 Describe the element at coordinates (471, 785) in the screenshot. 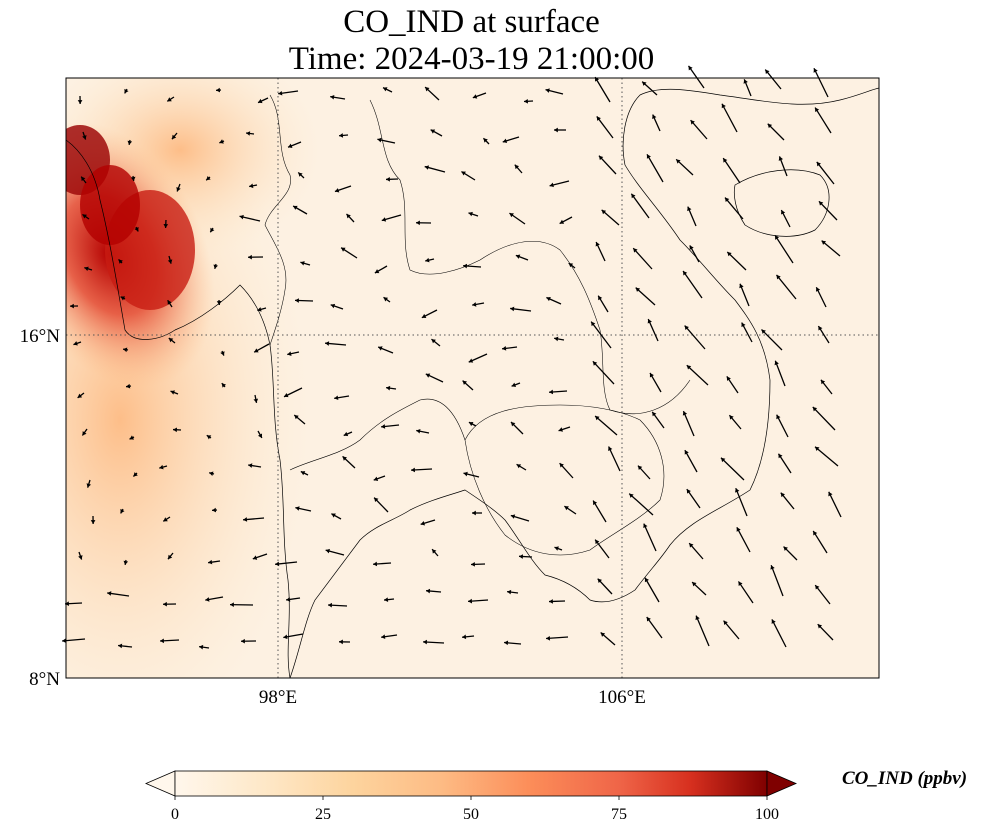

I see `colorbar` at that location.